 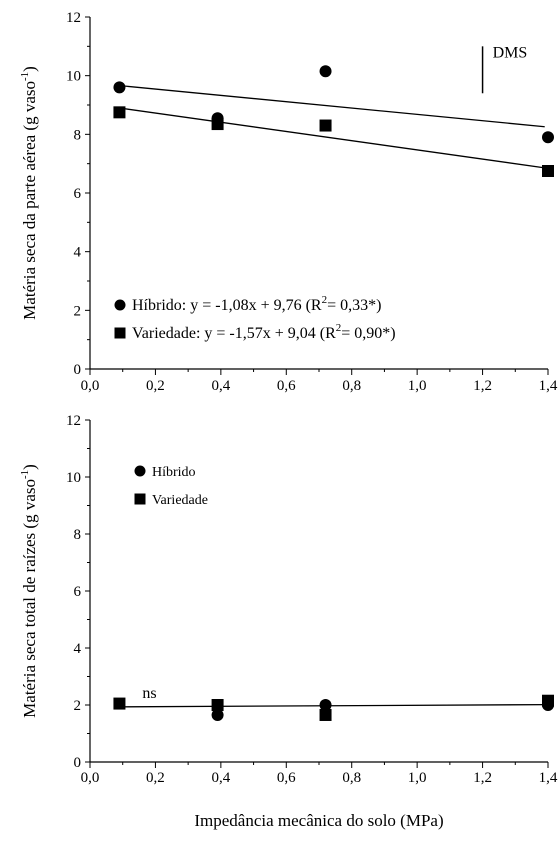 I want to click on legend-entry-1: Variedade: y = -1,57x + 9,04 (R2= 0,90*), so click(x=264, y=332).